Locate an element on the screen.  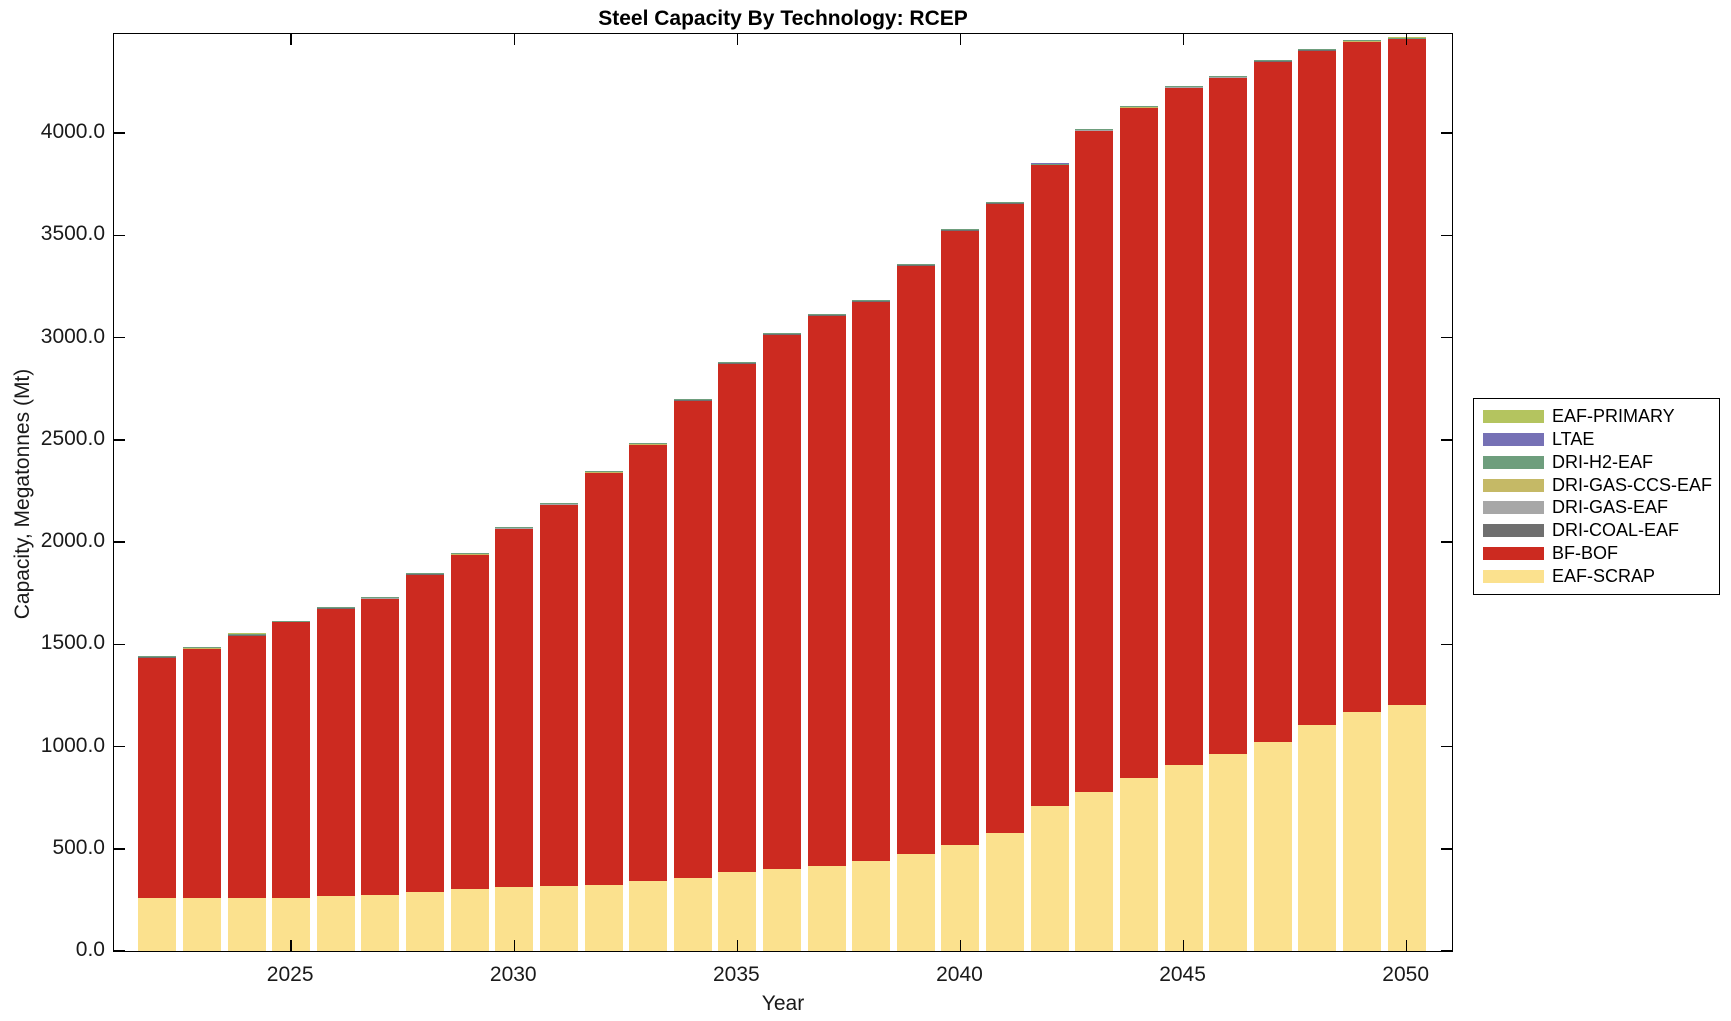
legend-label: LTAE is located at coordinates (1573, 438).